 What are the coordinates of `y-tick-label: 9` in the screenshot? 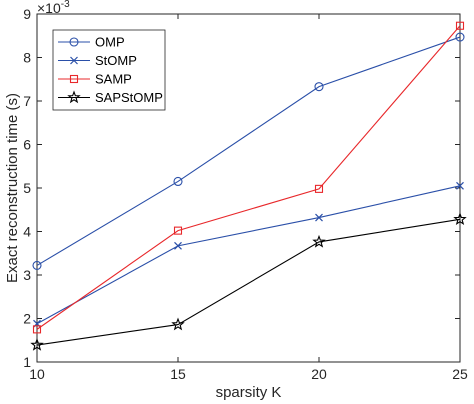 It's located at (27, 14).